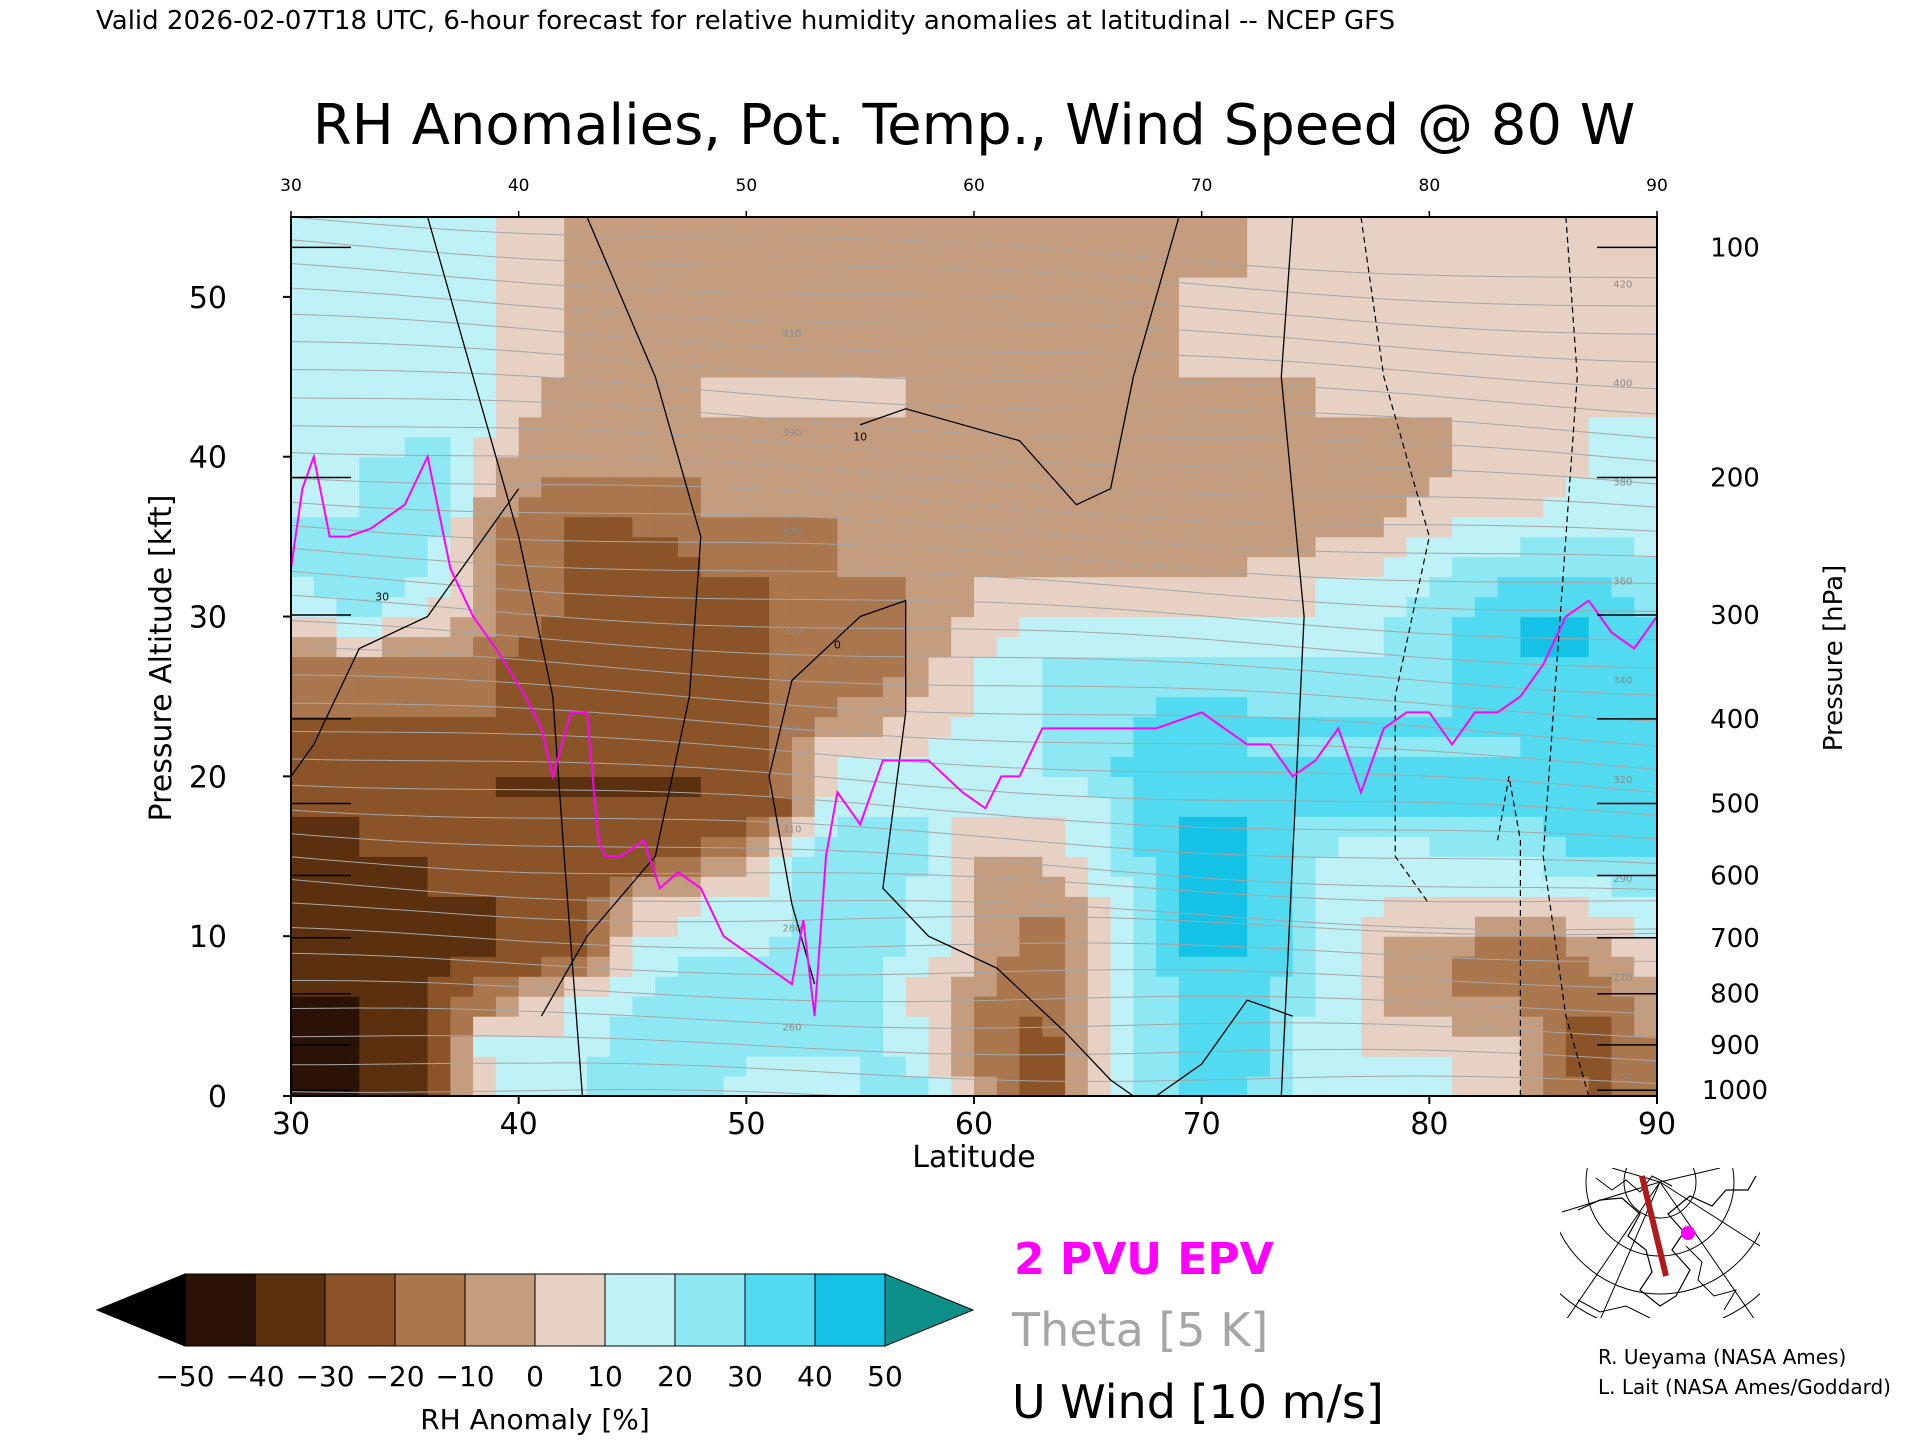 The height and width of the screenshot is (1440, 1920). I want to click on theta-contour-line, so click(974, 997).